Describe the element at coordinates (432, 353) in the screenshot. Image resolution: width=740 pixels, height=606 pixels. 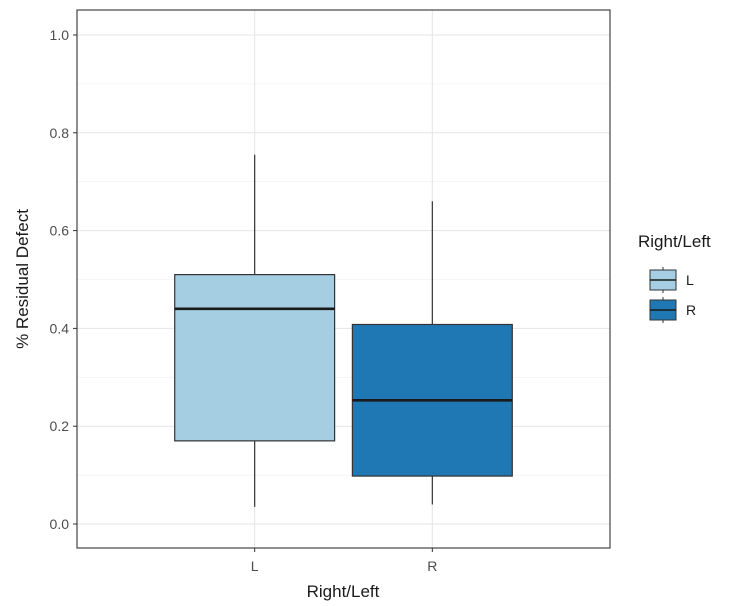
I see `box-R` at that location.